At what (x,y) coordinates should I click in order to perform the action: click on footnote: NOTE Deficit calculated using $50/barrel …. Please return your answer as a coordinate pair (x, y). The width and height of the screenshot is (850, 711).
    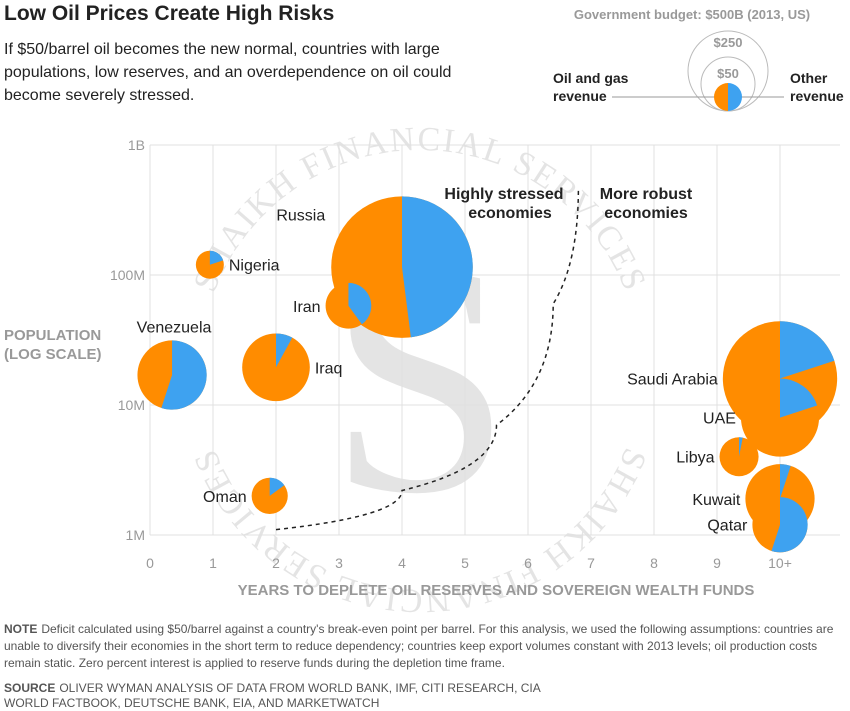
    Looking at the image, I should click on (426, 646).